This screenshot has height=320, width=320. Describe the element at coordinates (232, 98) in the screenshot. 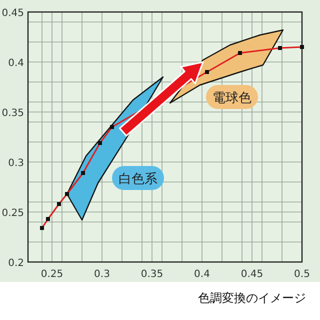

I see `annotation: 電球色` at that location.